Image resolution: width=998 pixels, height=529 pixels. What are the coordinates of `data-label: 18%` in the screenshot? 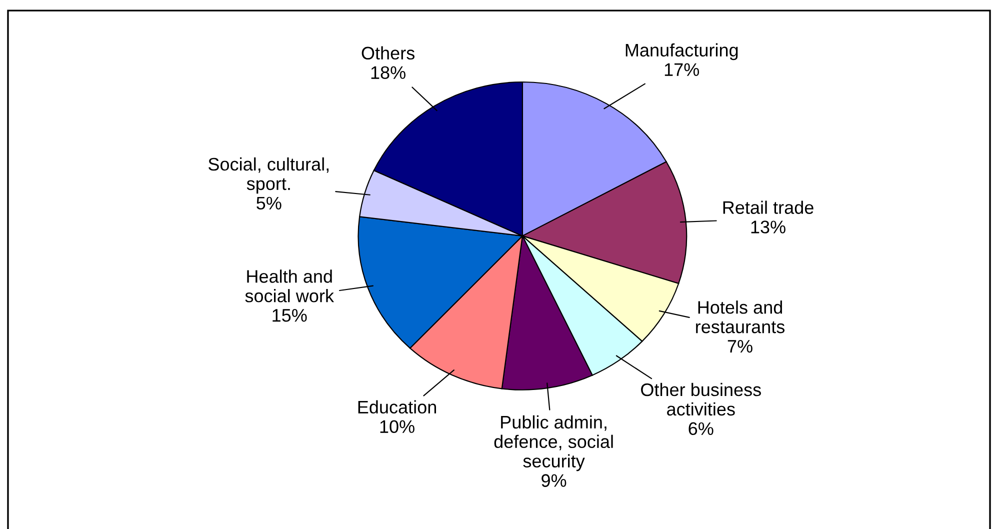 It's located at (388, 72).